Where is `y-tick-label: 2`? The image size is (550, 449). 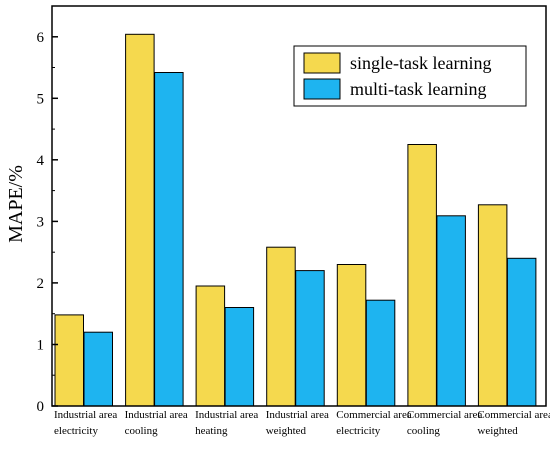
y-tick-label: 2 is located at coordinates (41, 284).